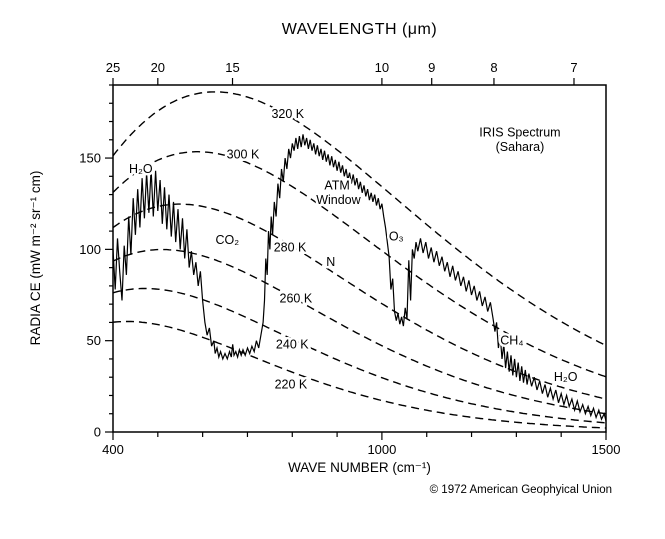 The width and height of the screenshot is (665, 539). What do you see at coordinates (606, 449) in the screenshot?
I see `x-tick-label: 1500` at bounding box center [606, 449].